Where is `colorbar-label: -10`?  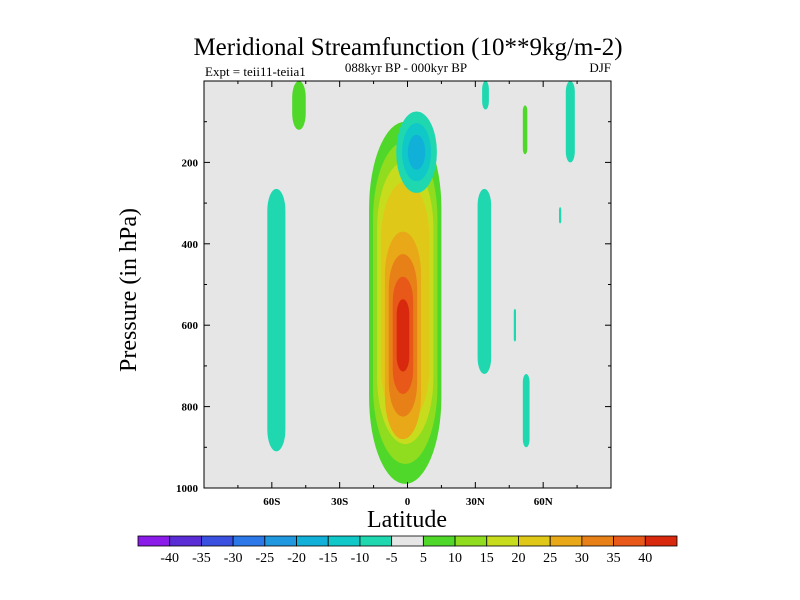 colorbar-label: -10 is located at coordinates (360, 558).